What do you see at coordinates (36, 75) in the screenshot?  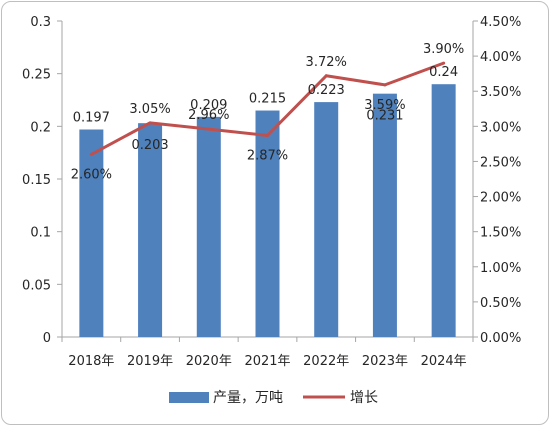 I see `y-left-tick-label: 0.25` at bounding box center [36, 75].